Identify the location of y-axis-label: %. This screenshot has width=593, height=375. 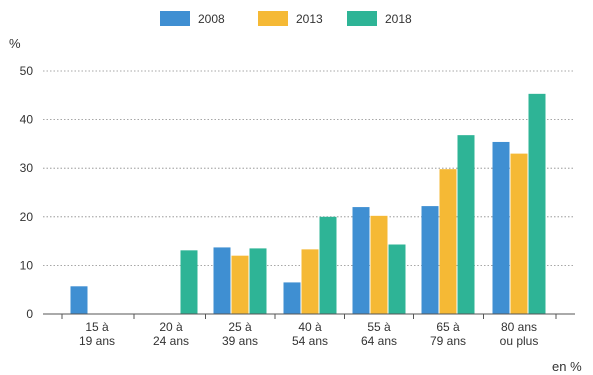
(15, 43).